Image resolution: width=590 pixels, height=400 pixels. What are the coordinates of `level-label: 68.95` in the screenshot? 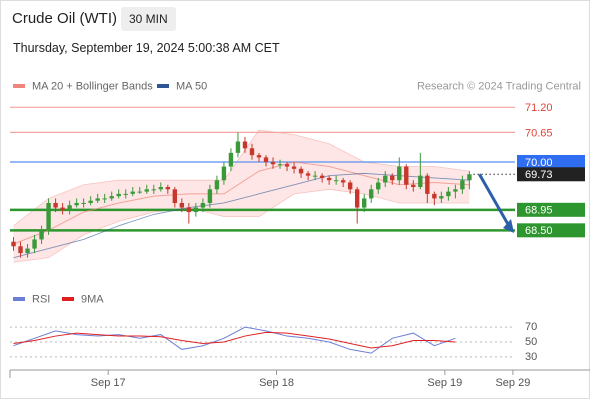 It's located at (539, 211).